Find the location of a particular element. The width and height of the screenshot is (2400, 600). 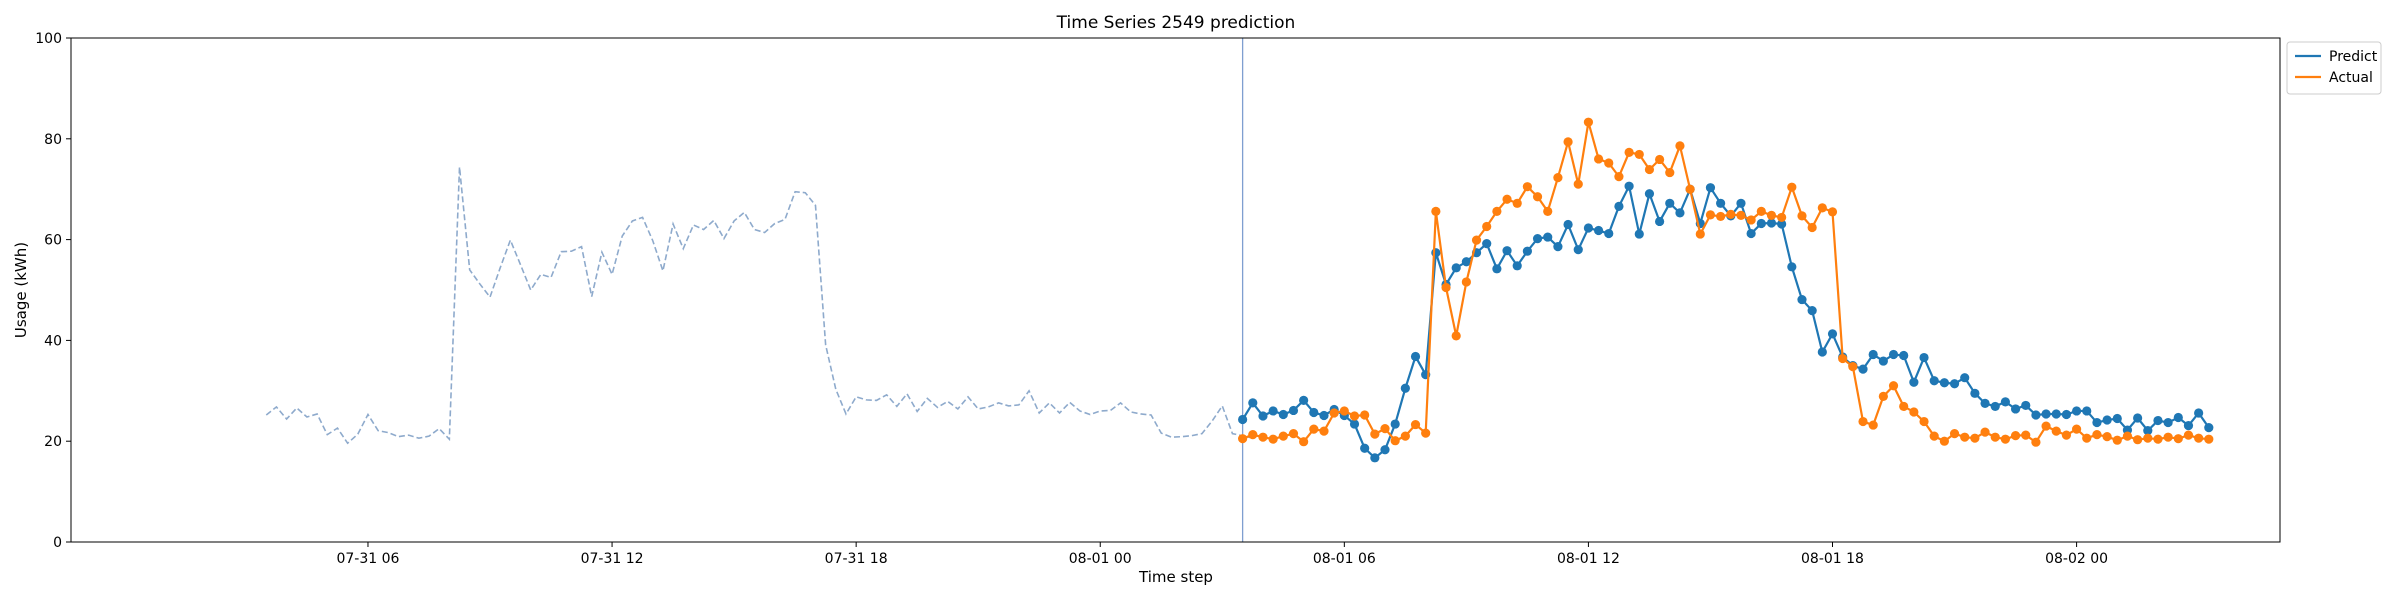

chart-title: Time Series 2549 prediction is located at coordinates (1176, 23).